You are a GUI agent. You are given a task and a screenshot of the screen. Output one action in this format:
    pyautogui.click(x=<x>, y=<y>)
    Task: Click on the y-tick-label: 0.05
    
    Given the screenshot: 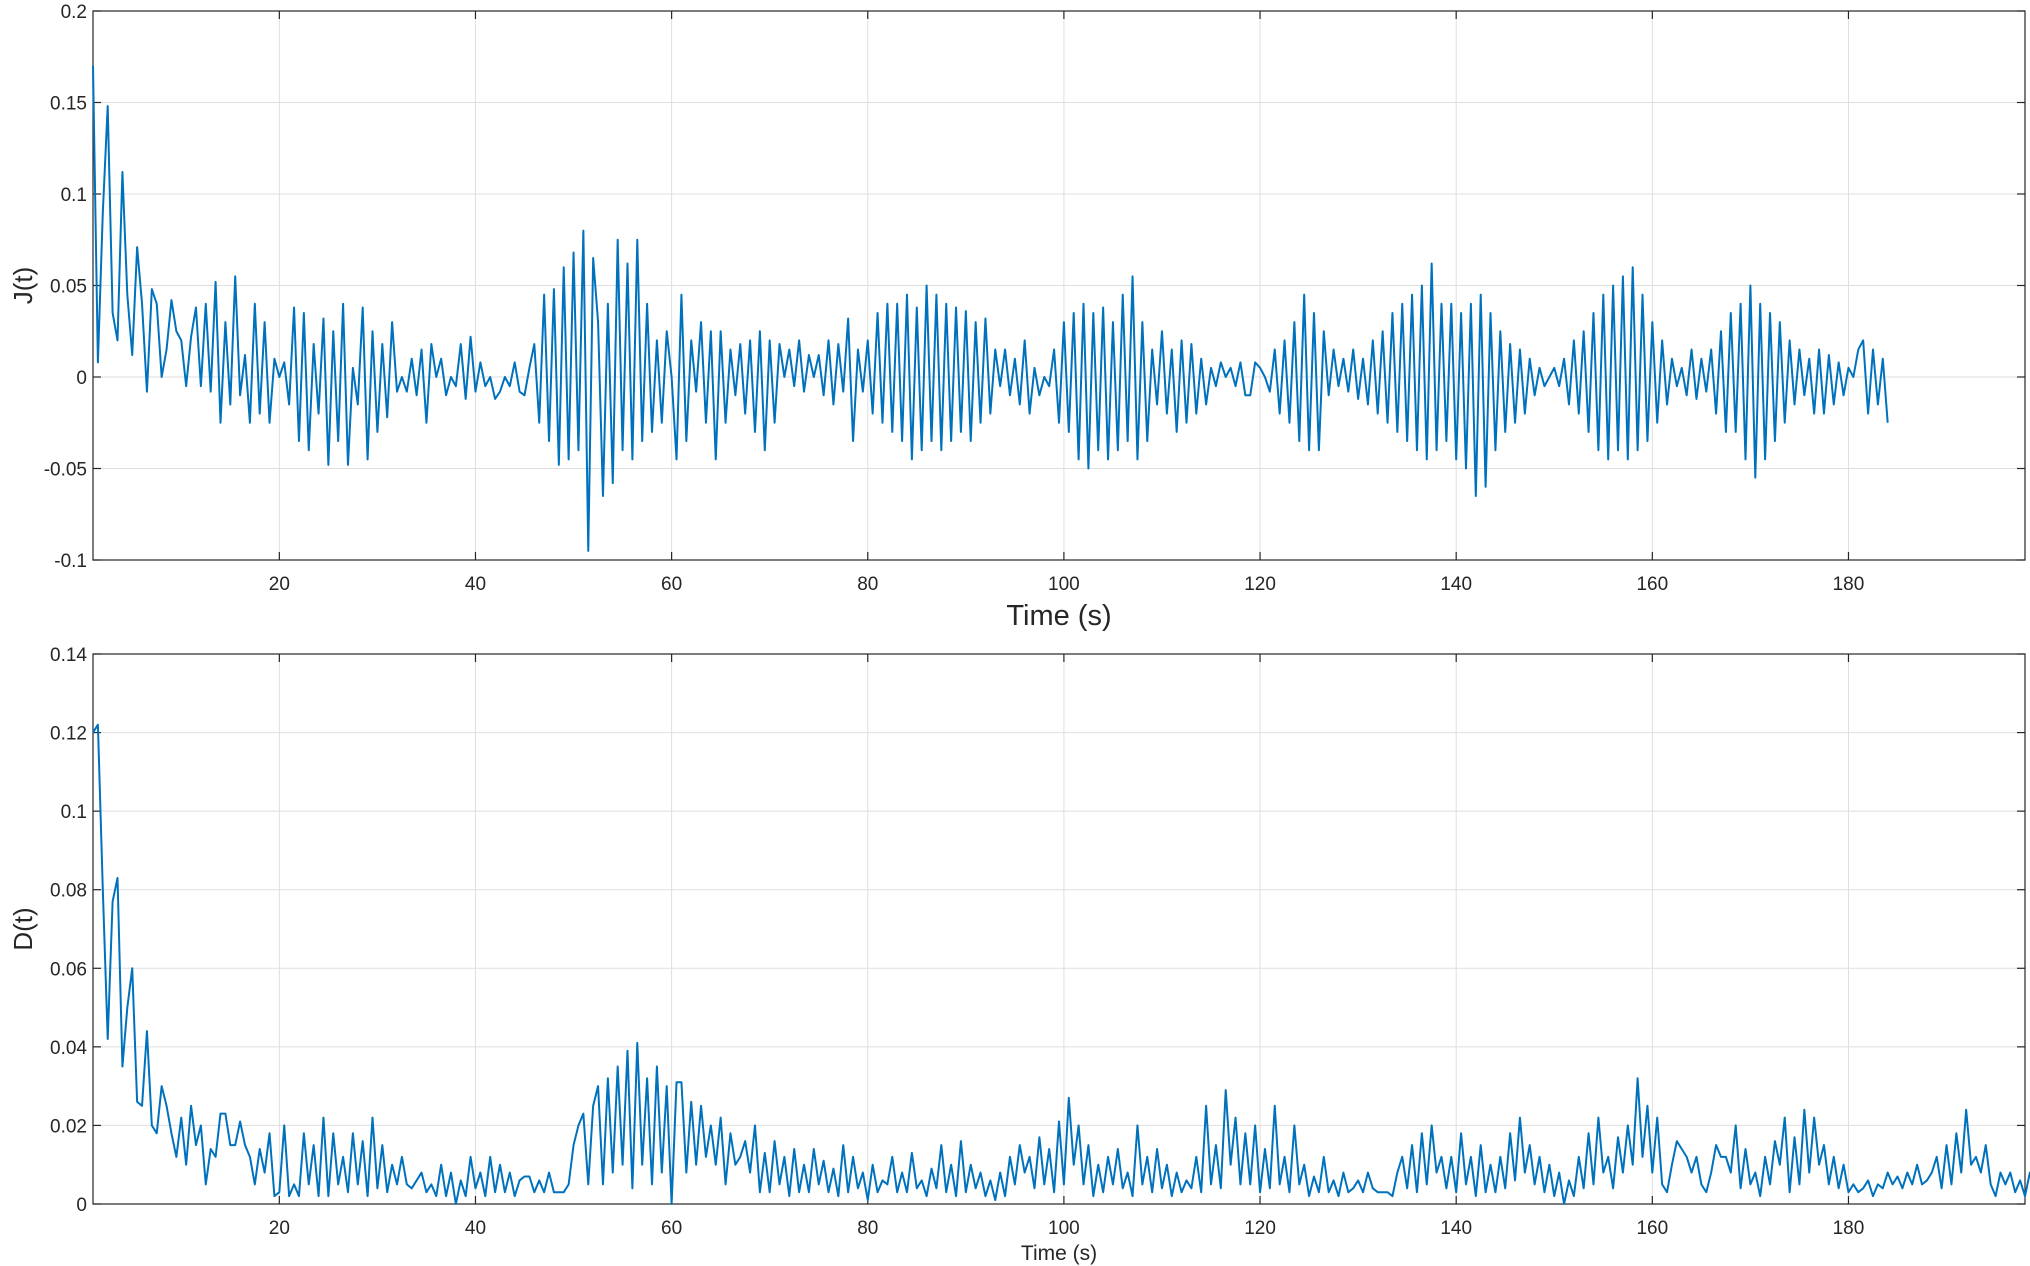 What is the action you would take?
    pyautogui.click(x=68, y=287)
    